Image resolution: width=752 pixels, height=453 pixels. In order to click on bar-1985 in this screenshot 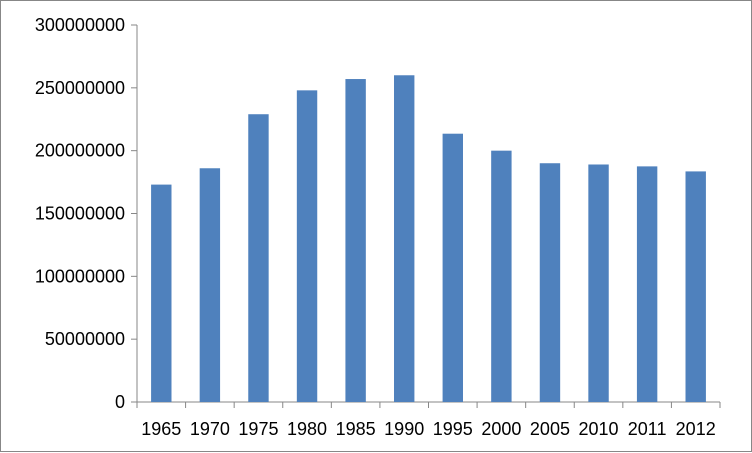, I will do `click(355, 240)`.